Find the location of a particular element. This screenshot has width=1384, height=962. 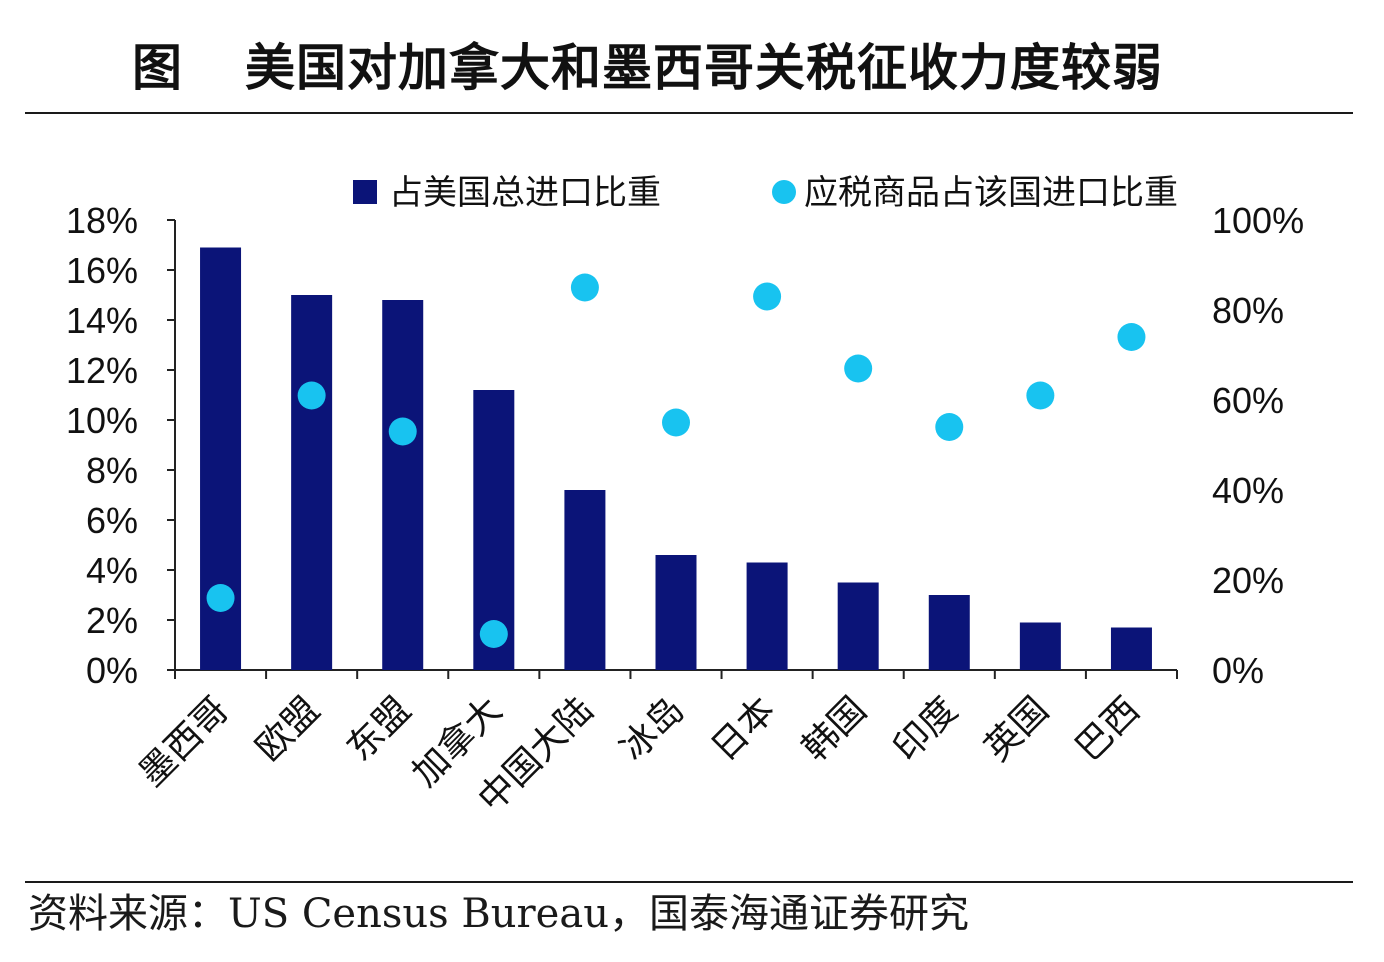

category-label-9: 印度 is located at coordinates (926, 729).